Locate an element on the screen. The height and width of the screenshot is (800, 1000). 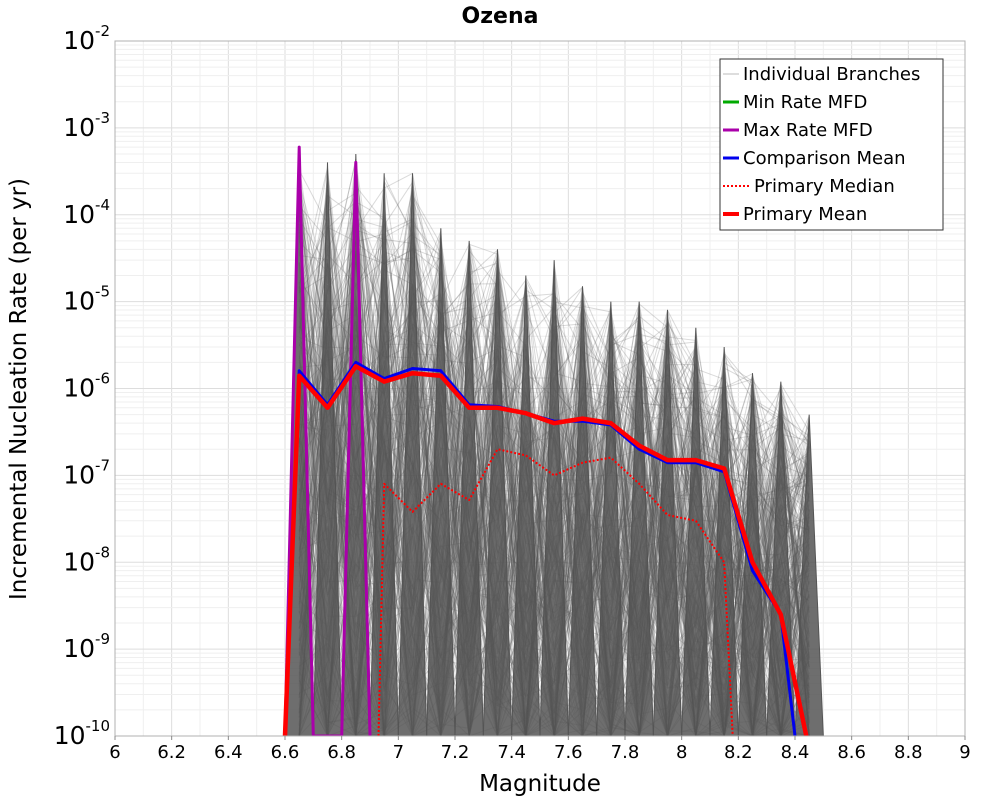
x-tick-label: 7.8 is located at coordinates (625, 752).